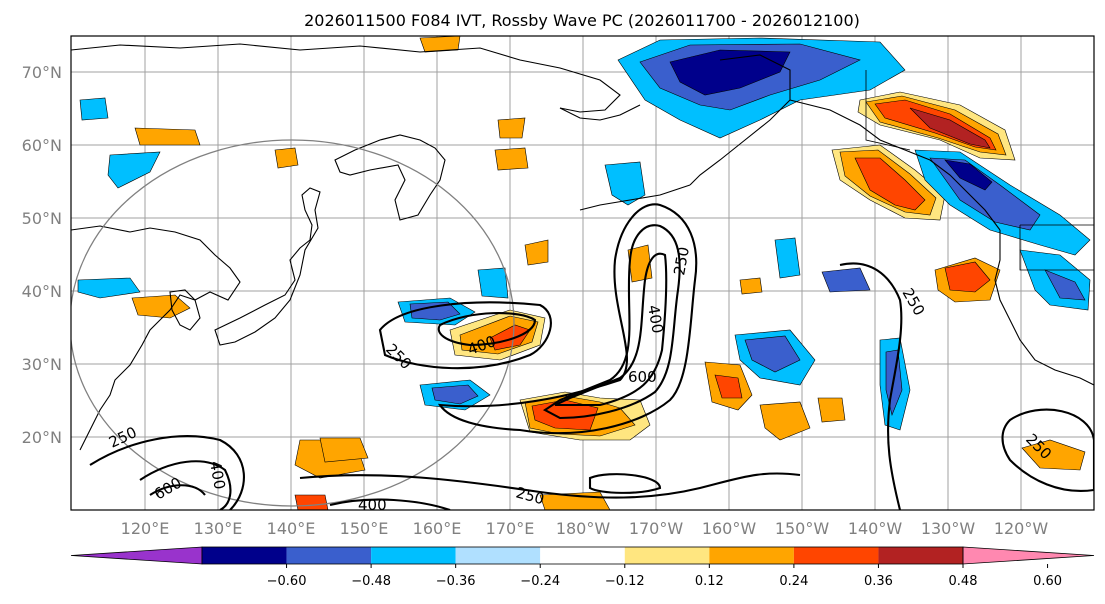 The image size is (1105, 604). I want to click on contour-label: 250, so click(681, 260).